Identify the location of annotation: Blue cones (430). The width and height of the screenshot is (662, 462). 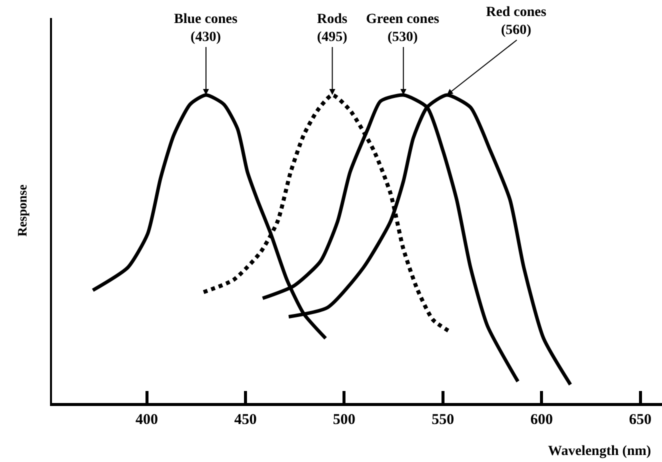
(206, 29).